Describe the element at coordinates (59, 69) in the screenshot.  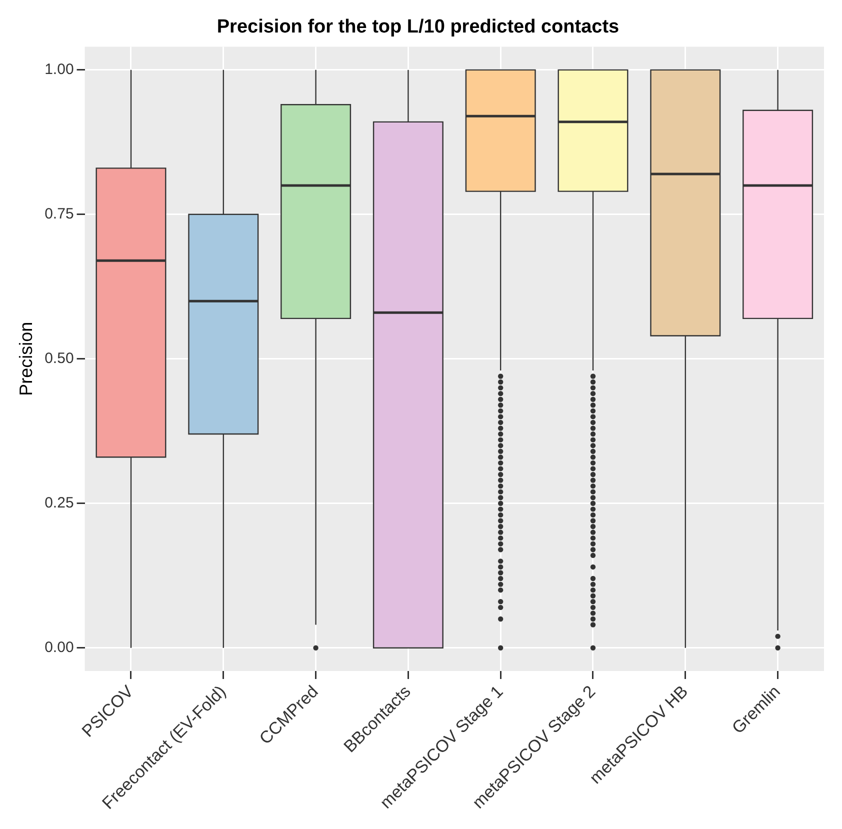
I see `y-tick-label: 1.00` at that location.